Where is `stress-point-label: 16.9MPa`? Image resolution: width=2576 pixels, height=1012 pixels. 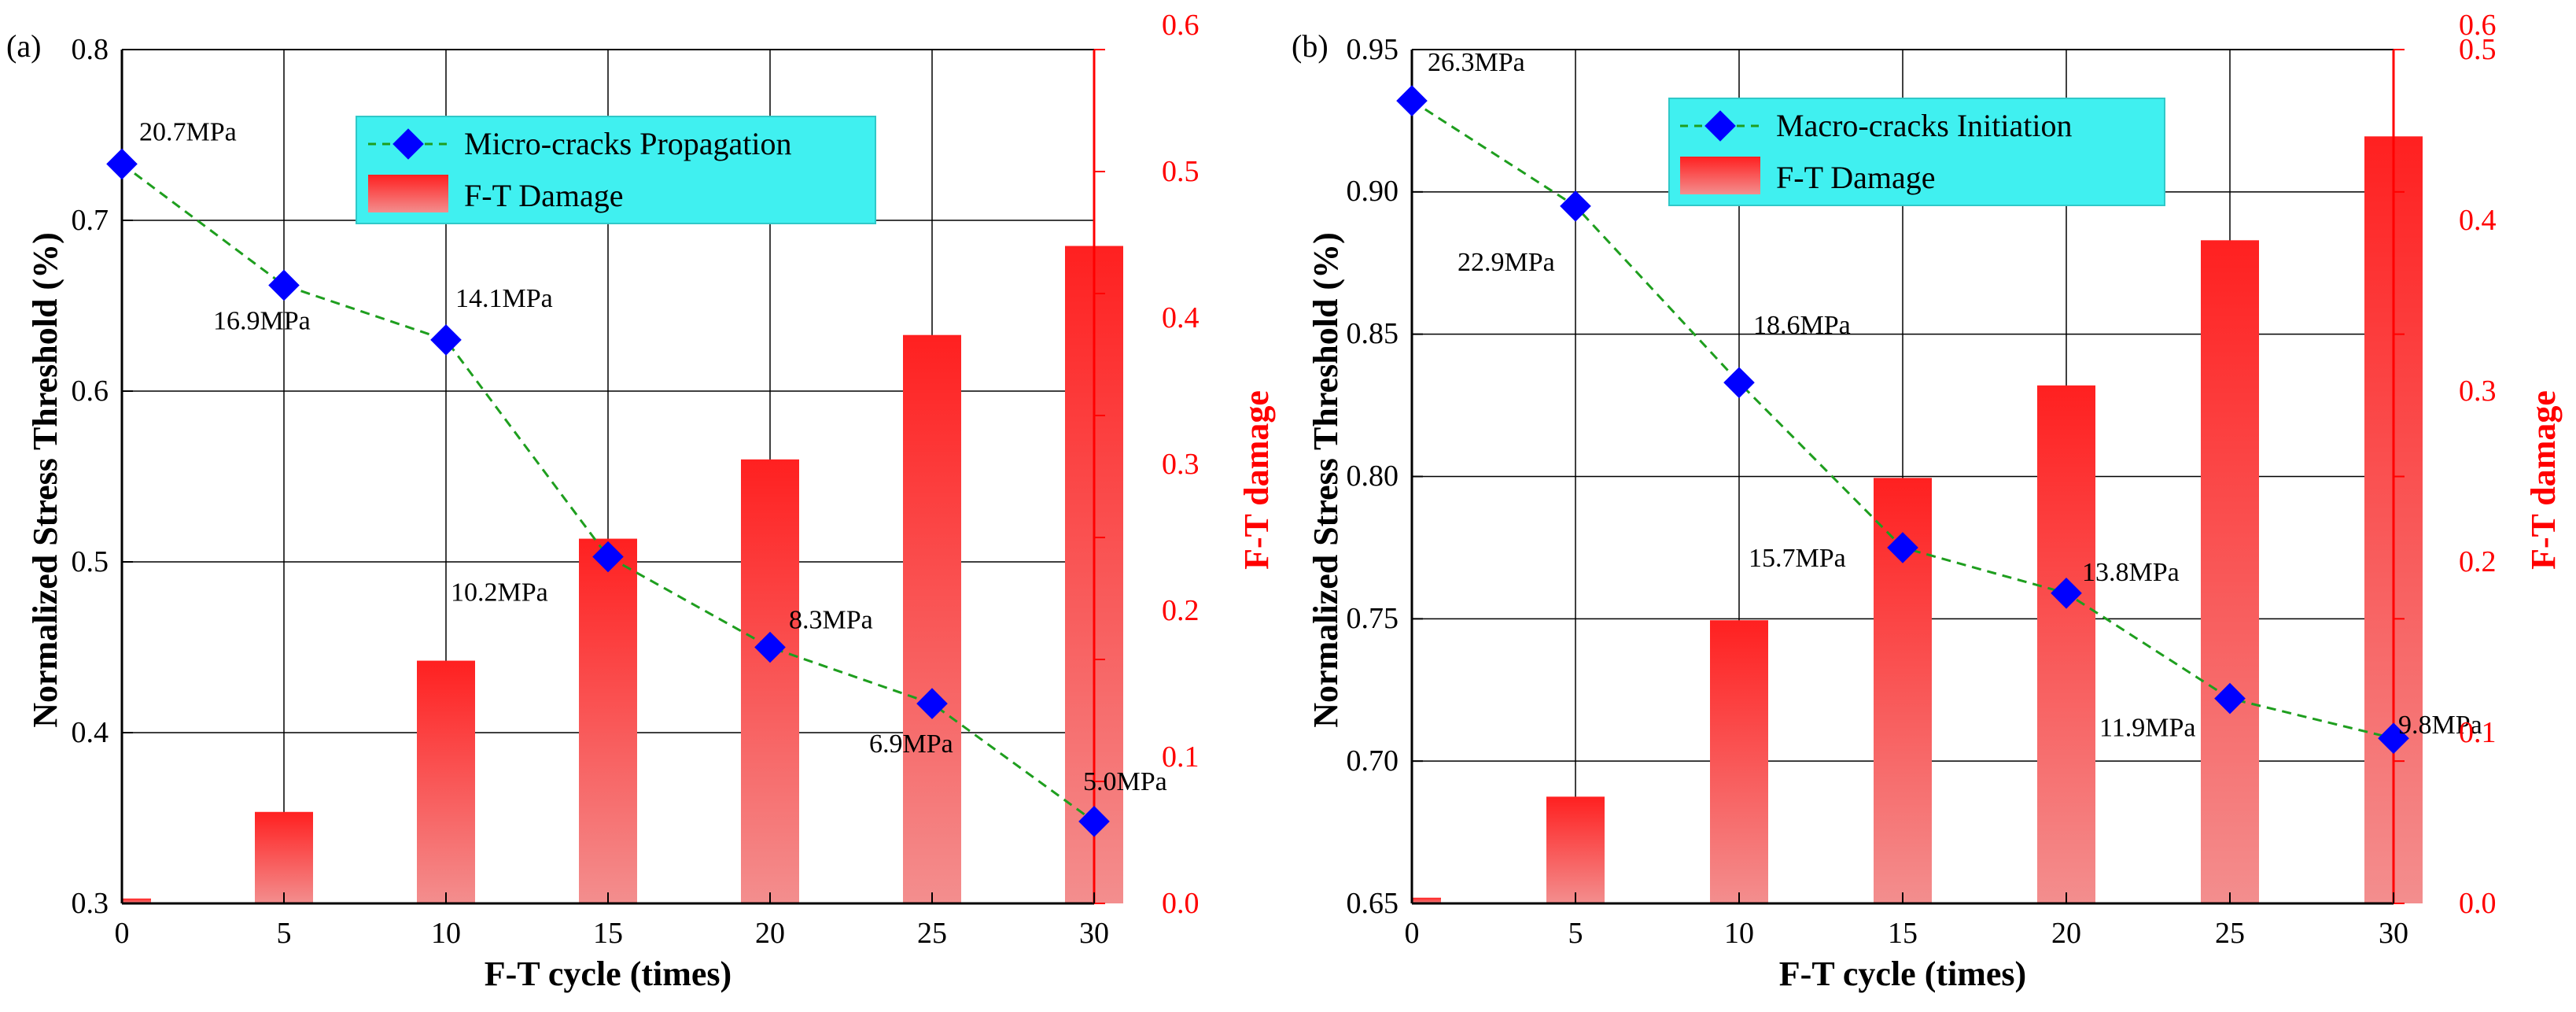
stress-point-label: 16.9MPa is located at coordinates (262, 320).